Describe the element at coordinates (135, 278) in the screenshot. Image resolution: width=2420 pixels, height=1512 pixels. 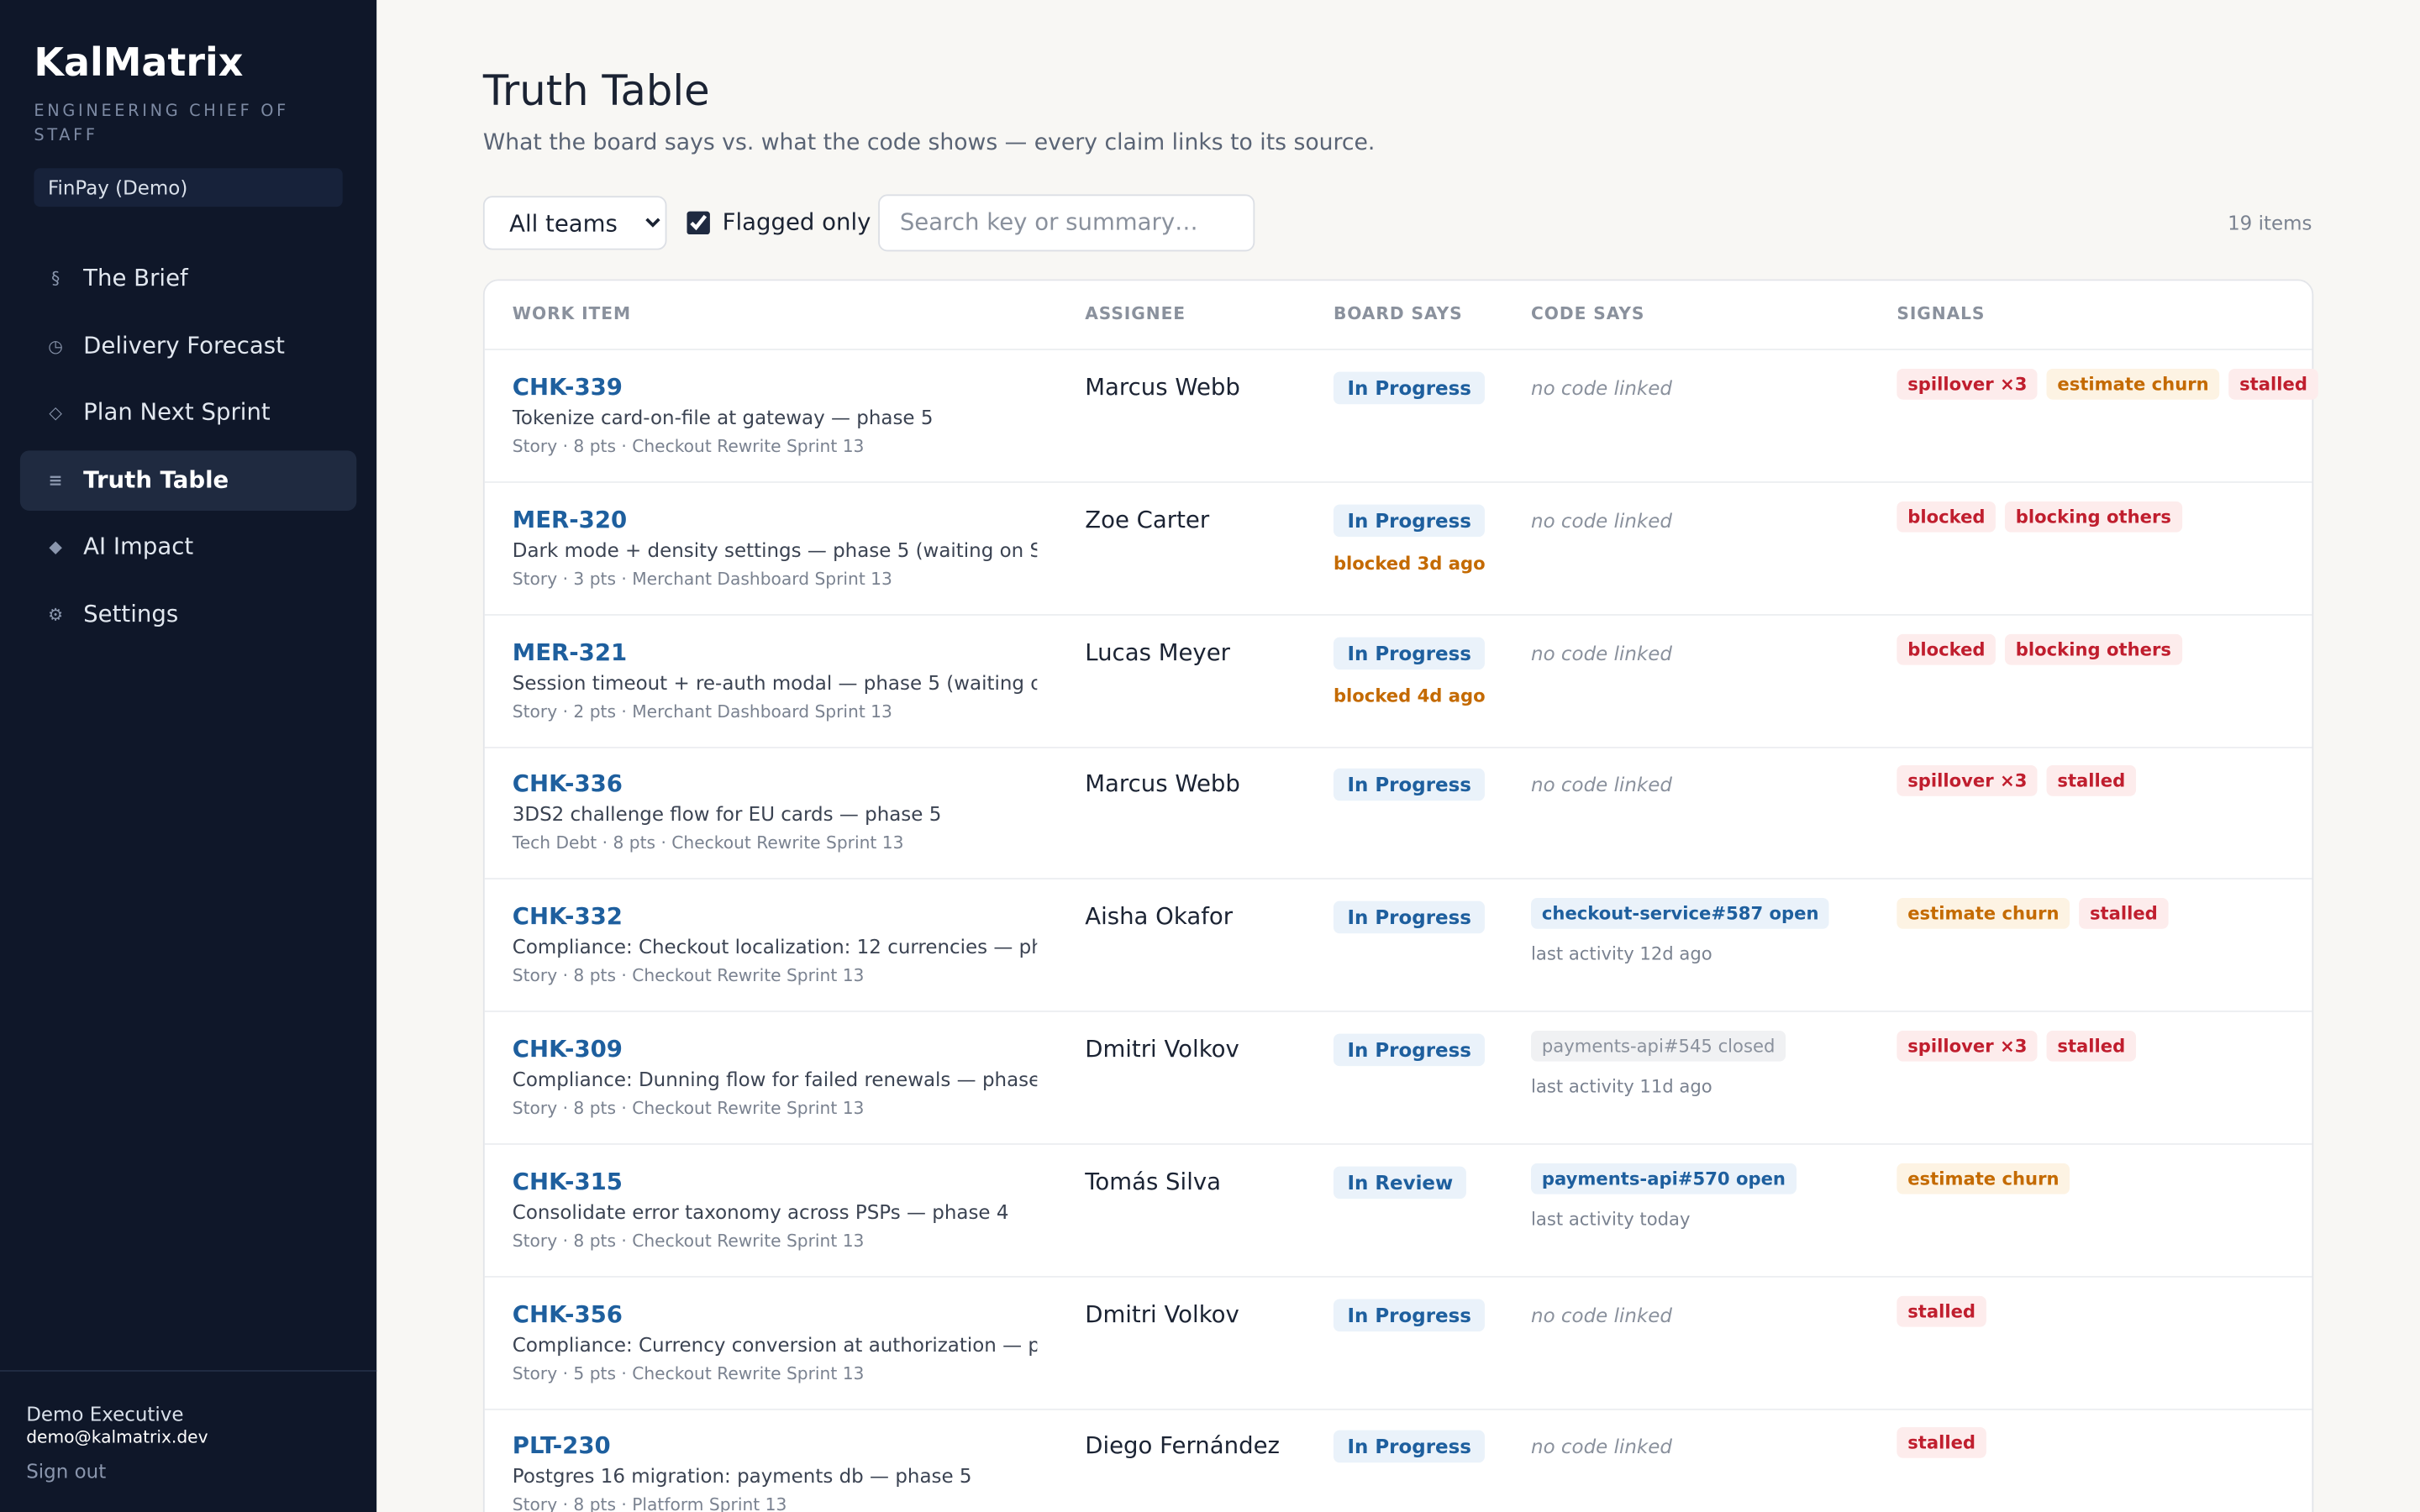
I see `nav-label: The Brief` at that location.